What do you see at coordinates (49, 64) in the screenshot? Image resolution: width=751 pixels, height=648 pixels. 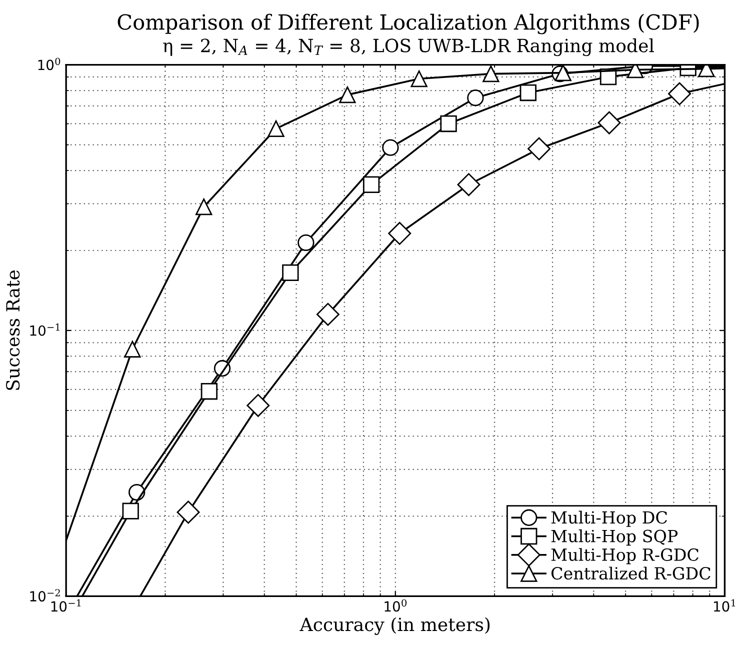 I see `y-tick-label: 10$^{0}$` at bounding box center [49, 64].